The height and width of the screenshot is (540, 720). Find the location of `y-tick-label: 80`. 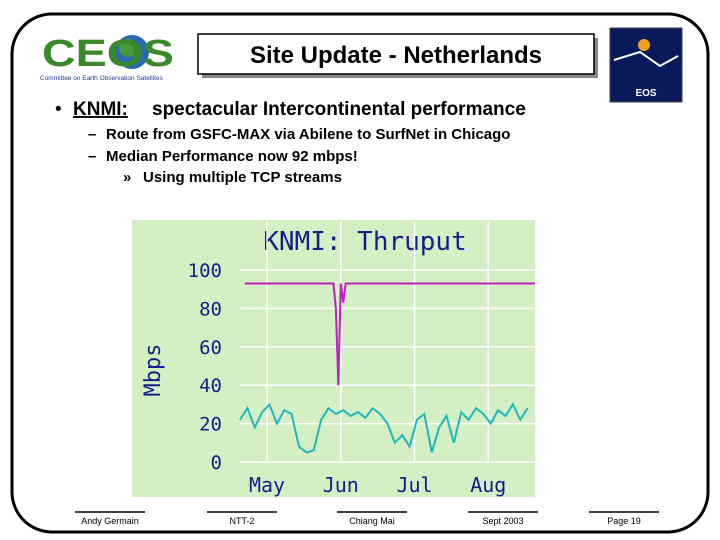

y-tick-label: 80 is located at coordinates (210, 309).